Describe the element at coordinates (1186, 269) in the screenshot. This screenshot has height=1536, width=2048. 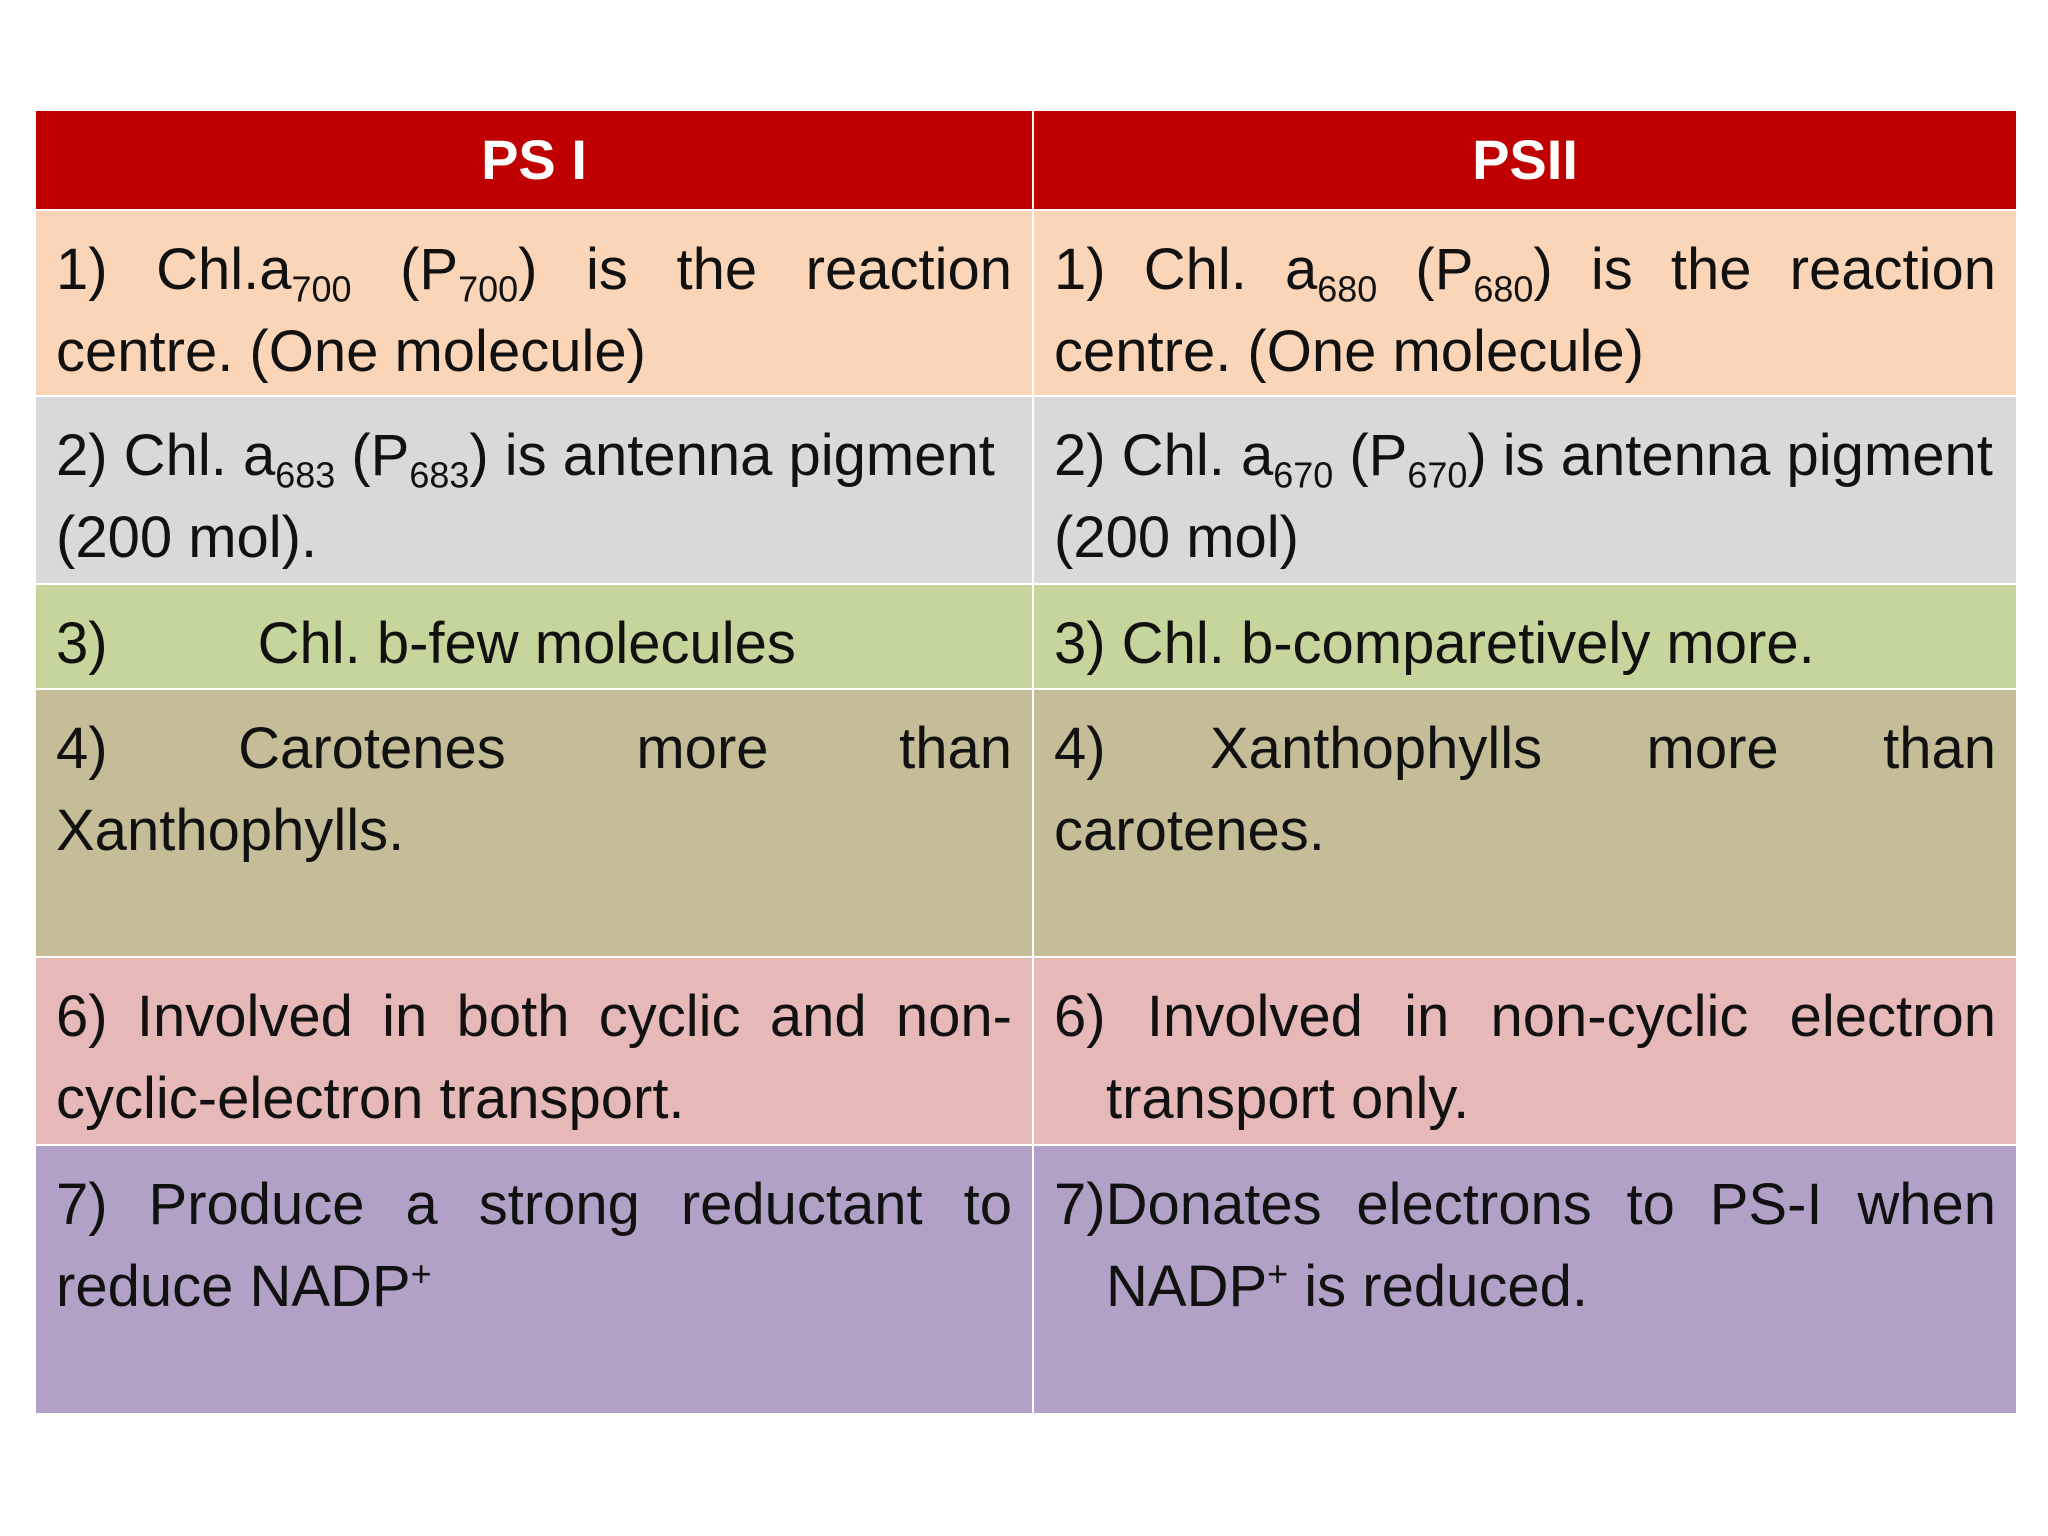
I see `row1-ps2-pre: 1) Chl. a` at that location.